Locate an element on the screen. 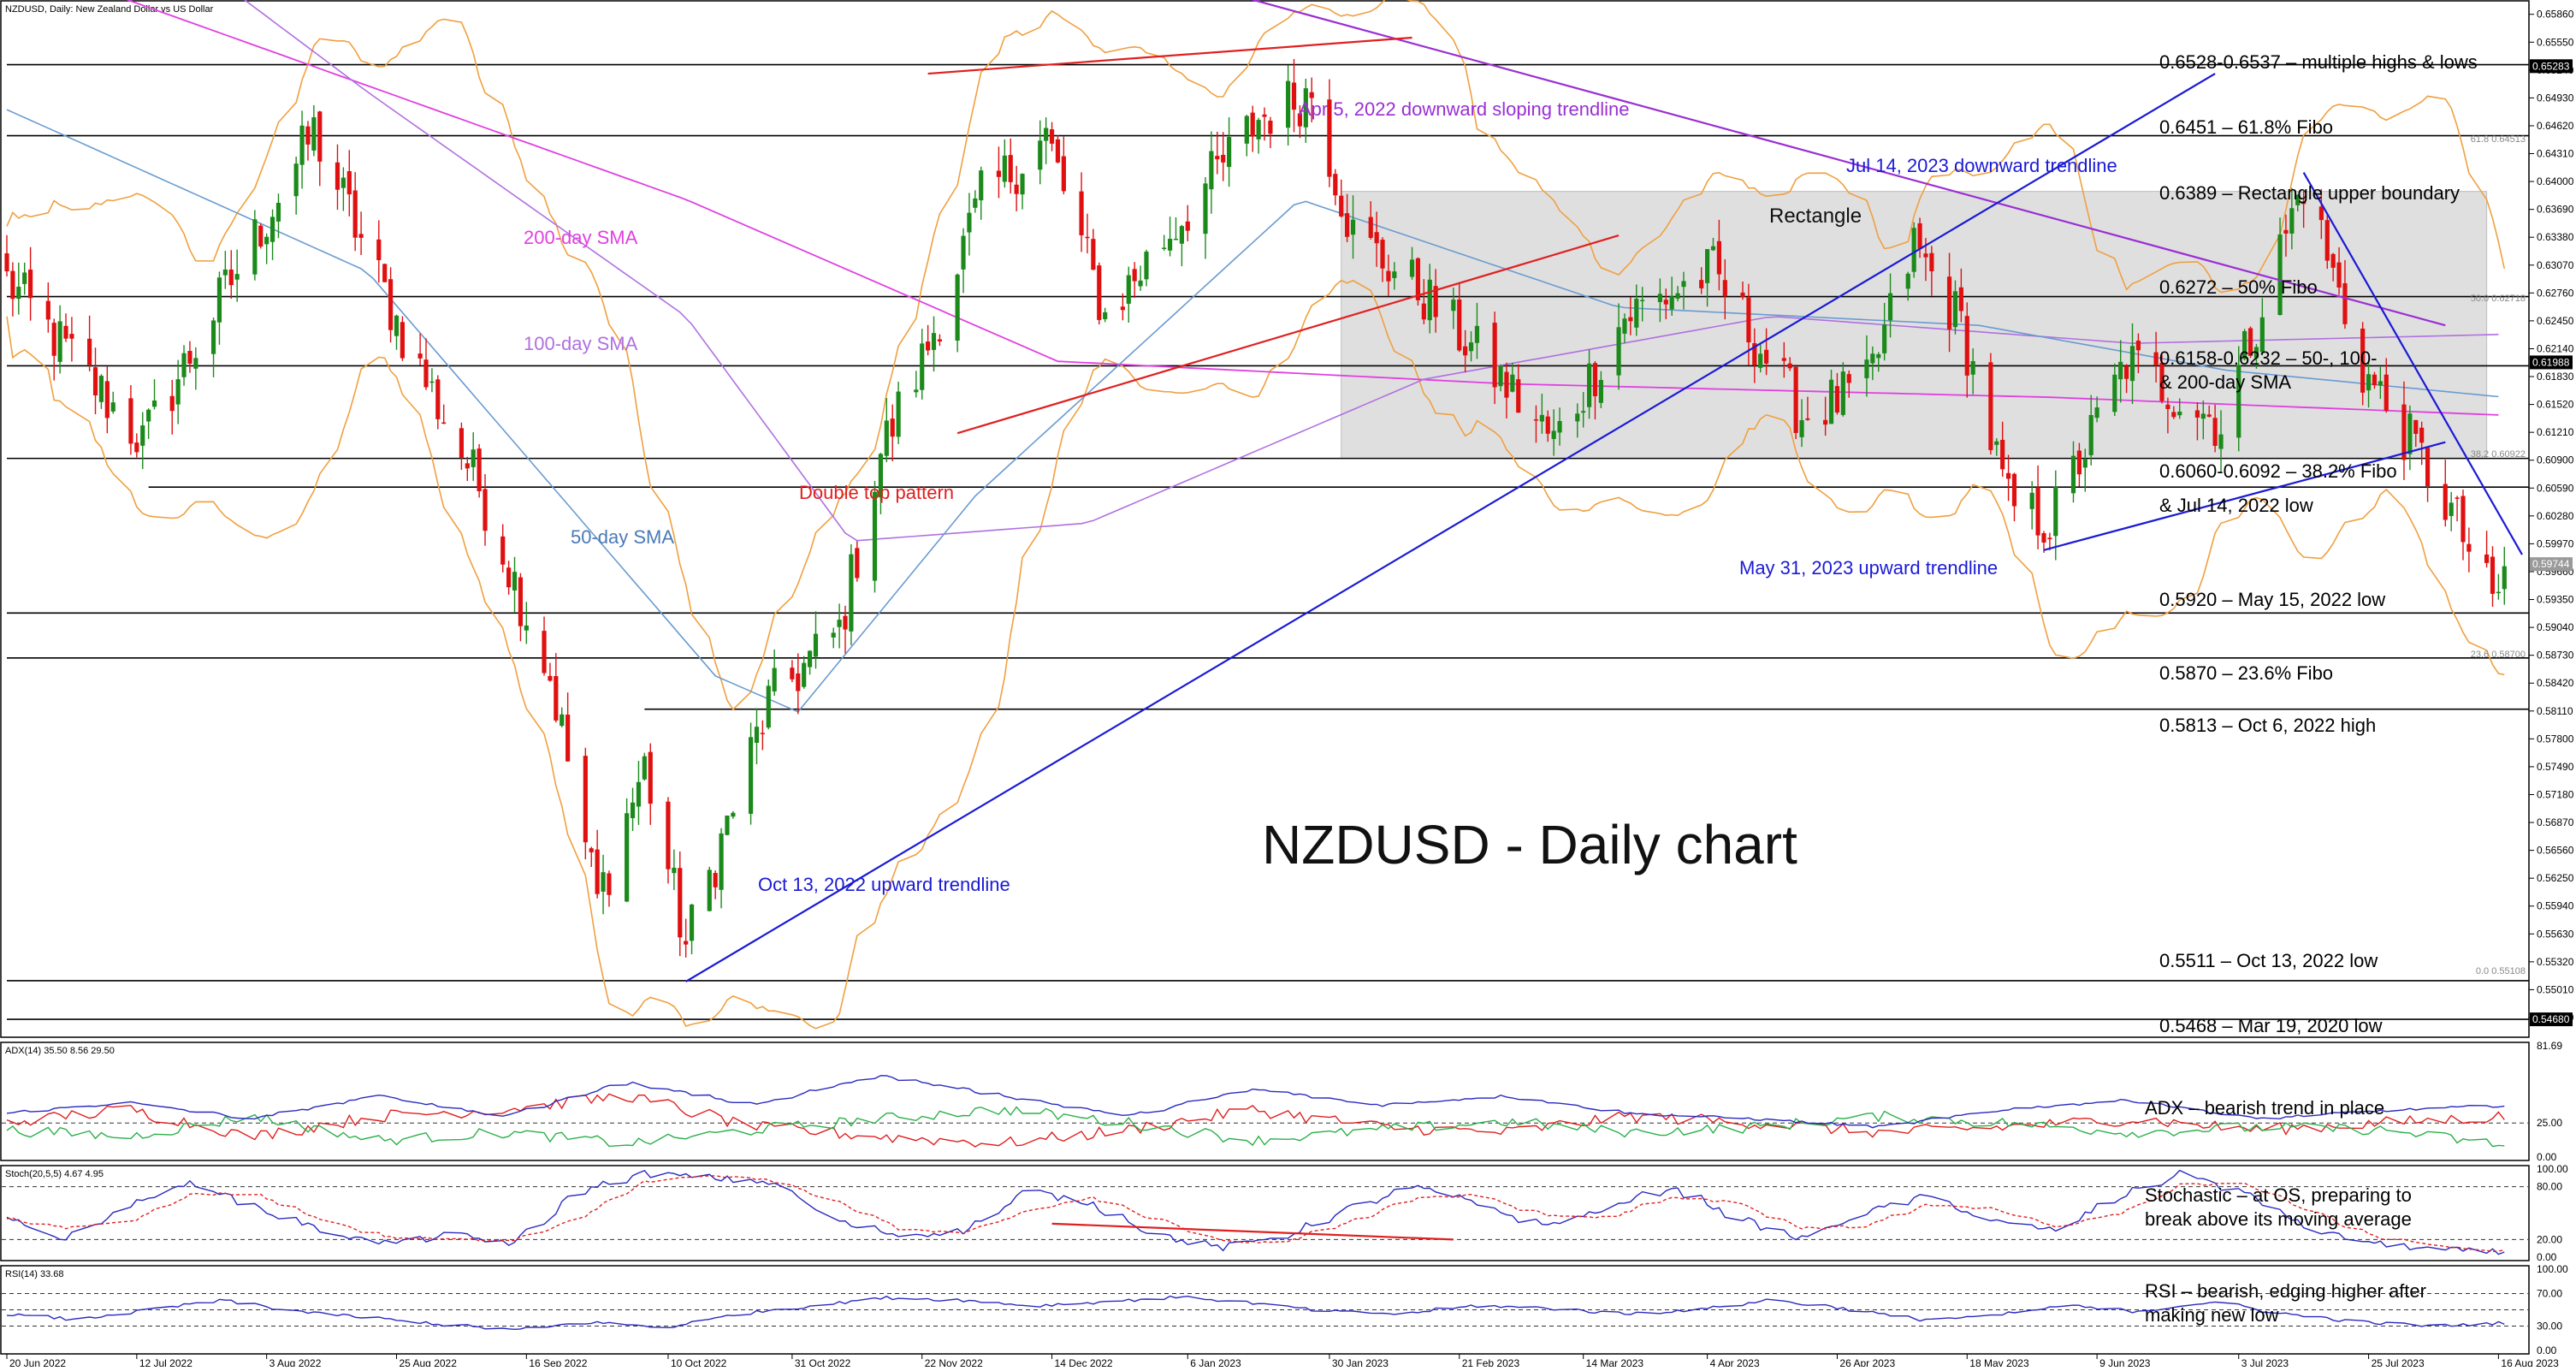  y-tick-label: 0.63690 is located at coordinates (2555, 210).